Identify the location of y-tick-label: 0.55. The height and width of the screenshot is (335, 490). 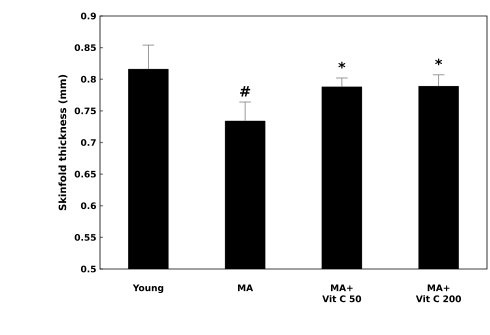
(85, 237).